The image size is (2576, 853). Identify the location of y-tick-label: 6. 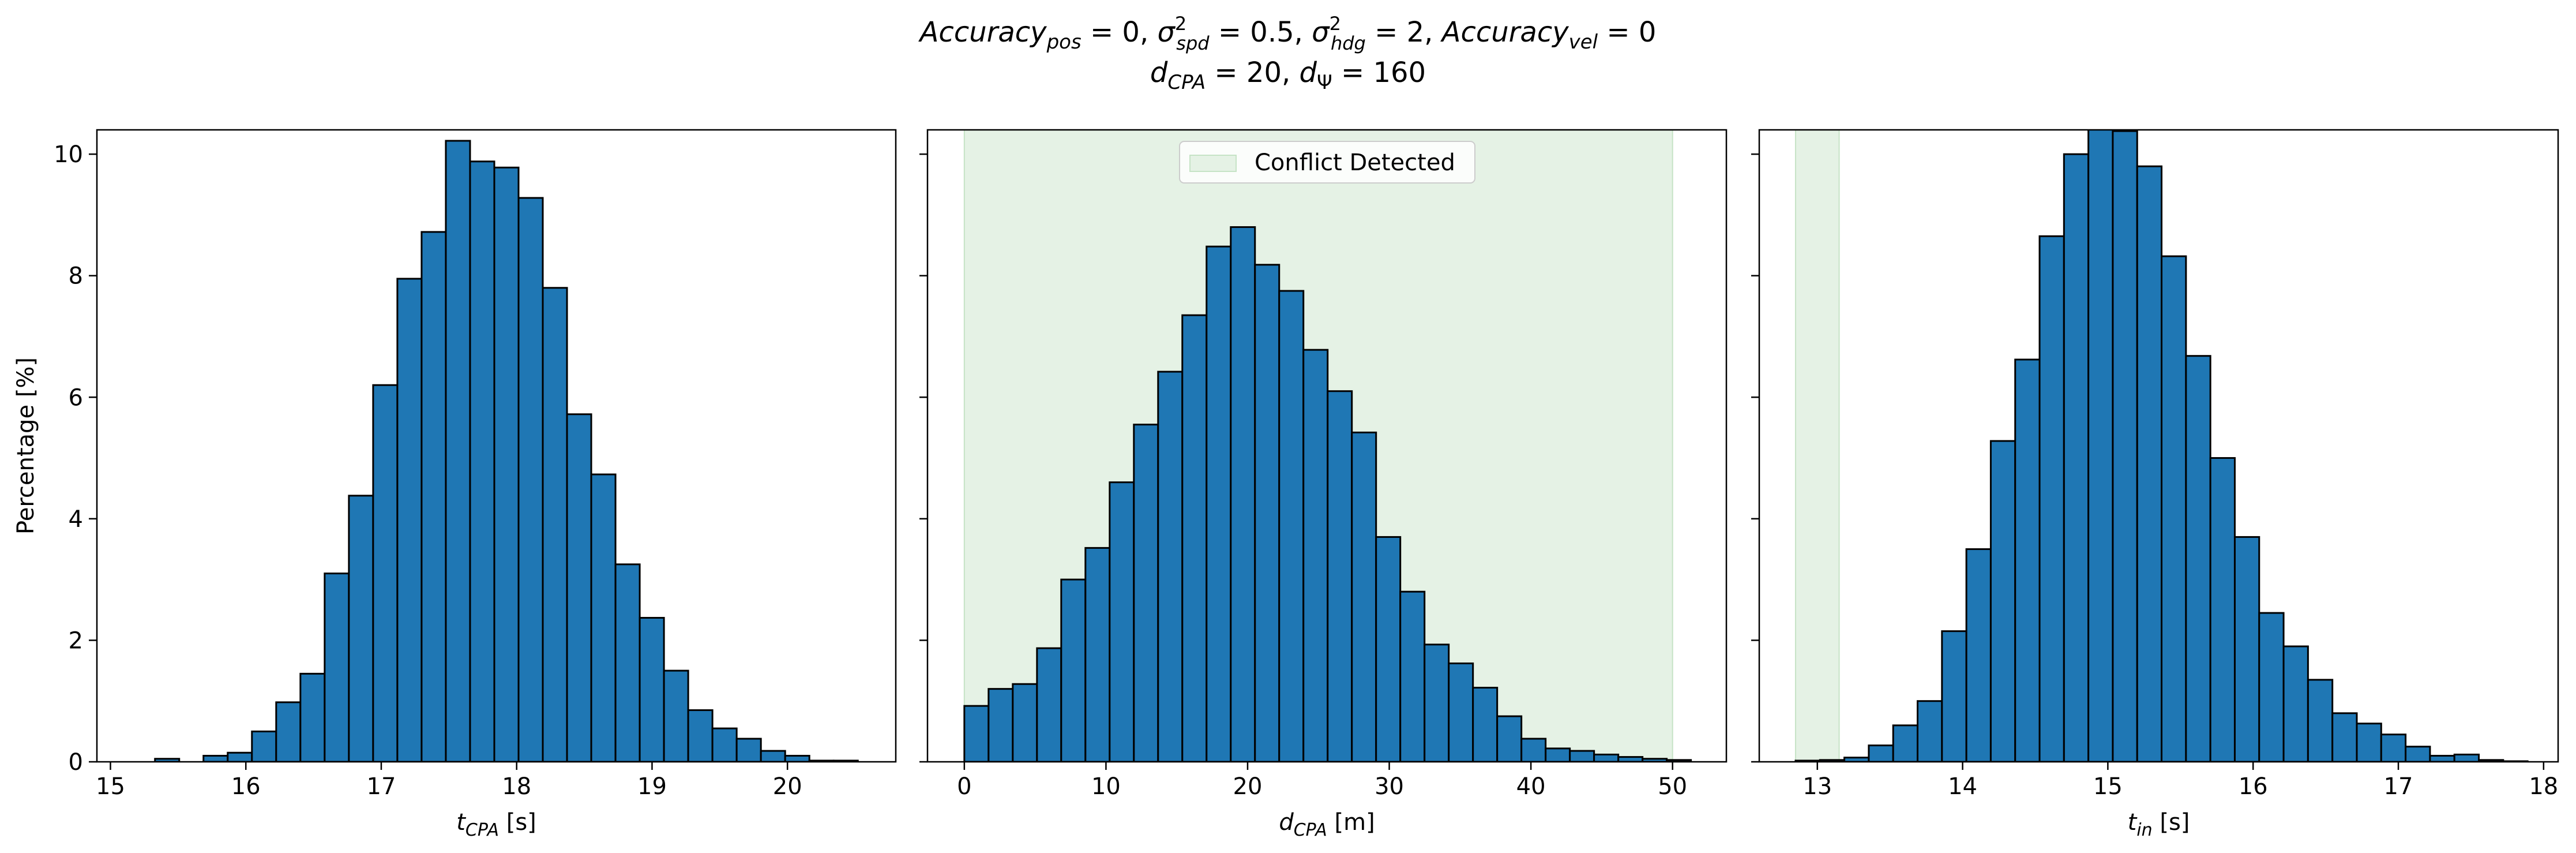
(76, 397).